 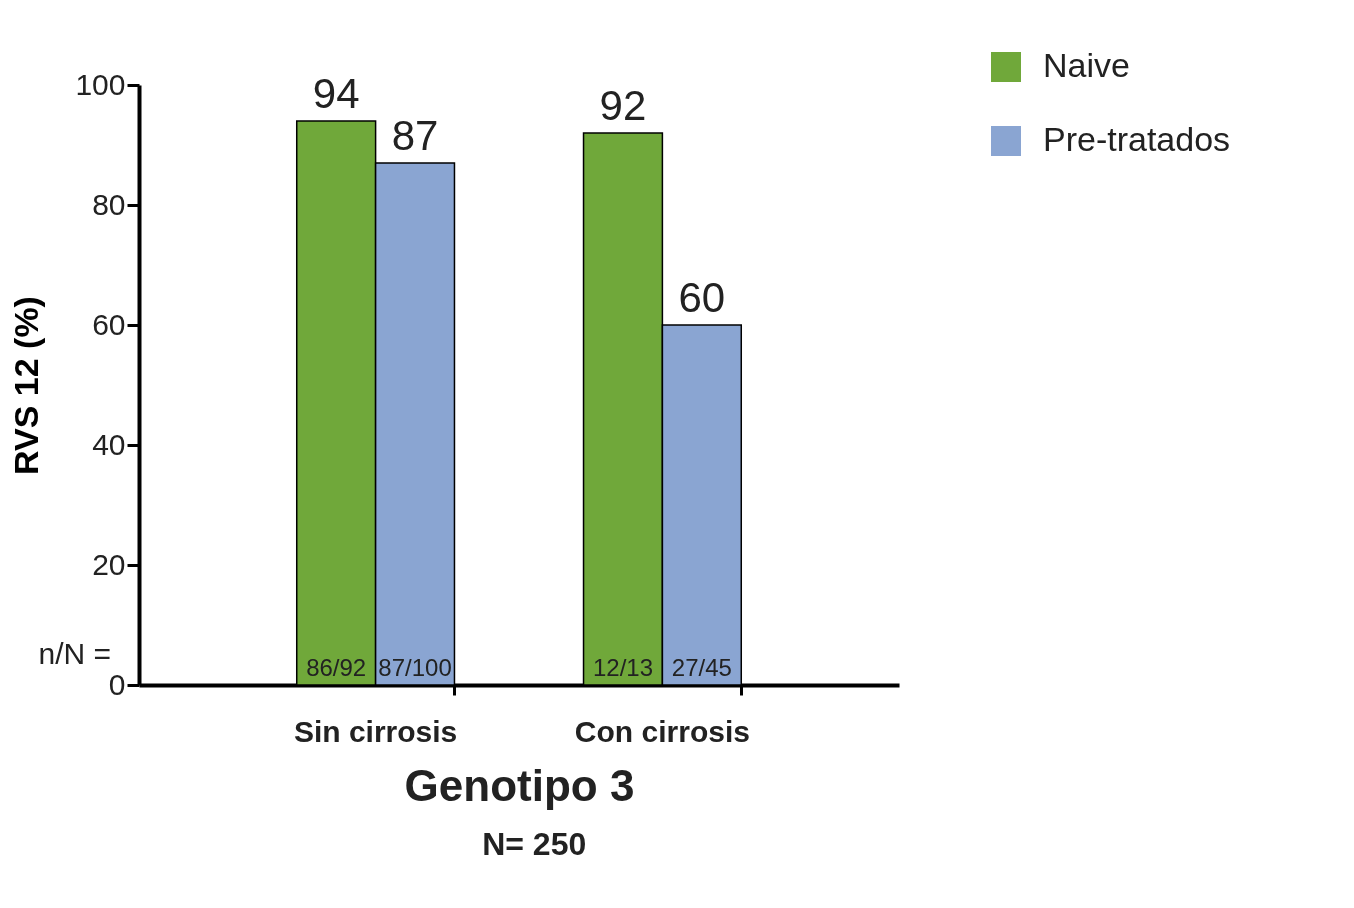 I want to click on y-tick-label: 100, so click(x=100, y=84).